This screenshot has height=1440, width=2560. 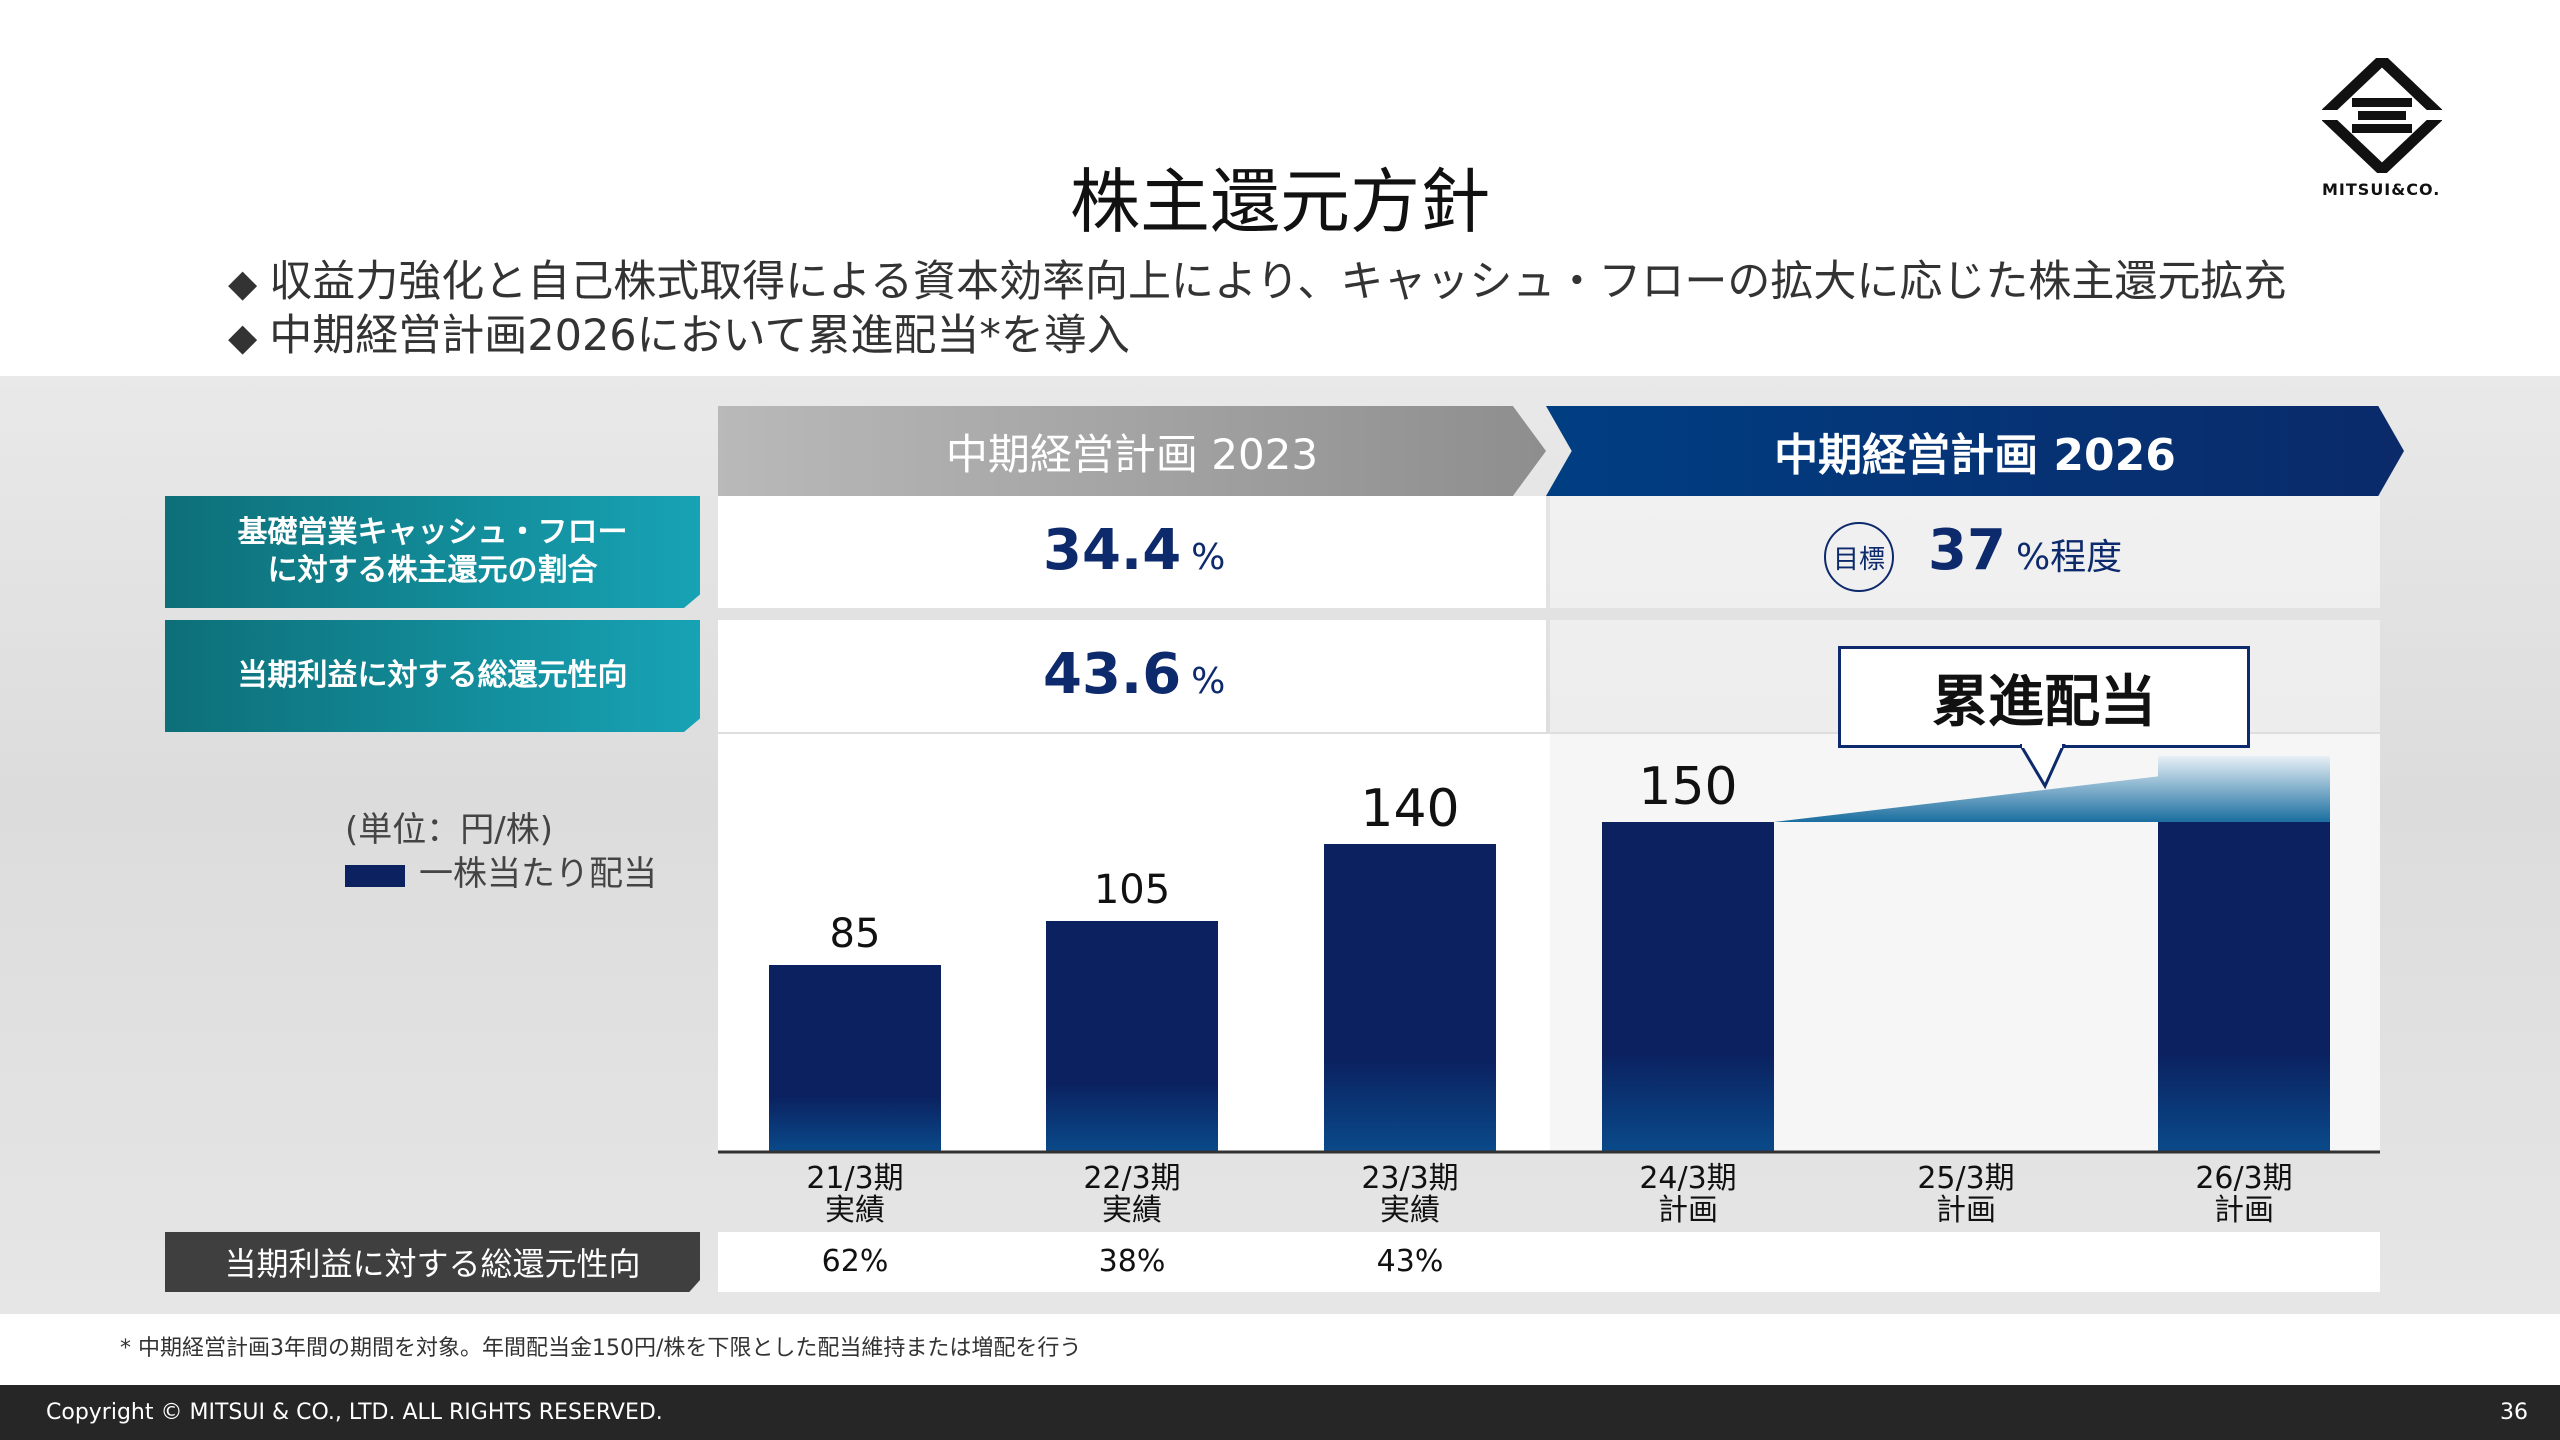 What do you see at coordinates (1112, 674) in the screenshot?
I see `payout-2023-value: 43.6` at bounding box center [1112, 674].